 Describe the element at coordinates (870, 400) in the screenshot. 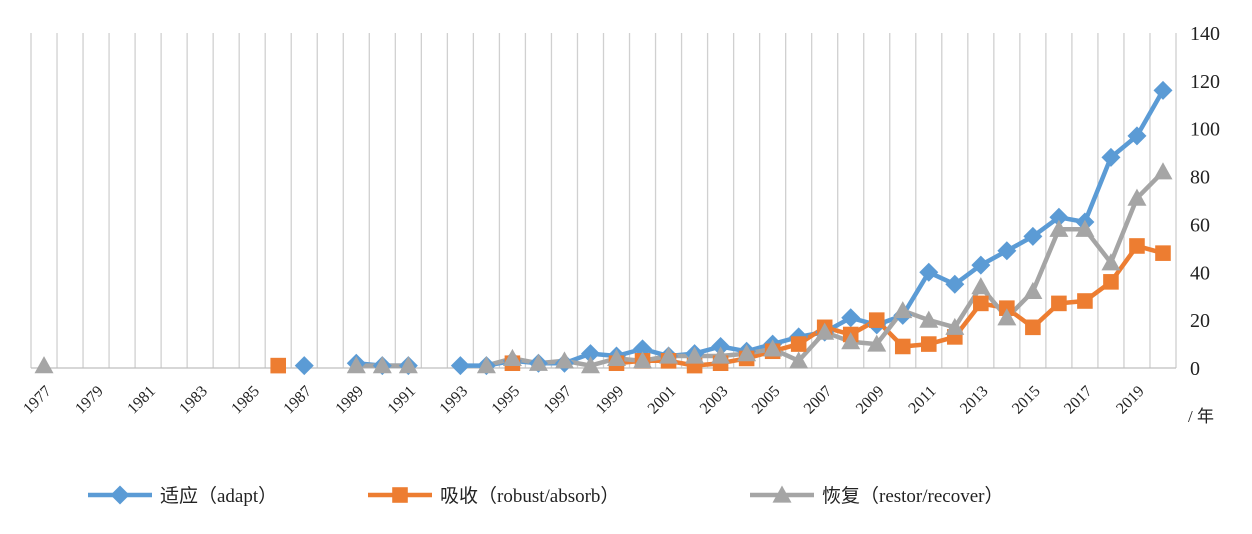

I see `x-tick-label: 2009` at that location.